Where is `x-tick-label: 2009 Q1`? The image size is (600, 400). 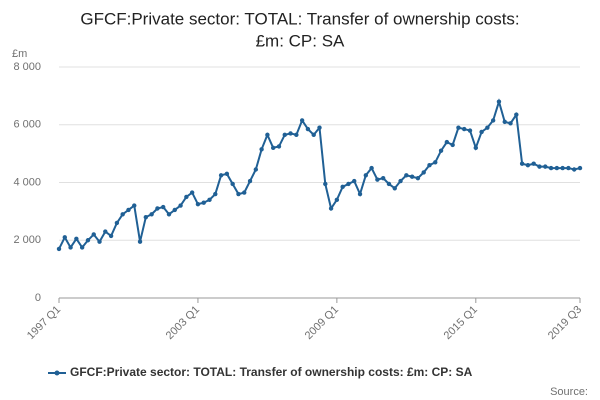 x-tick-label: 2009 Q1 is located at coordinates (322, 323).